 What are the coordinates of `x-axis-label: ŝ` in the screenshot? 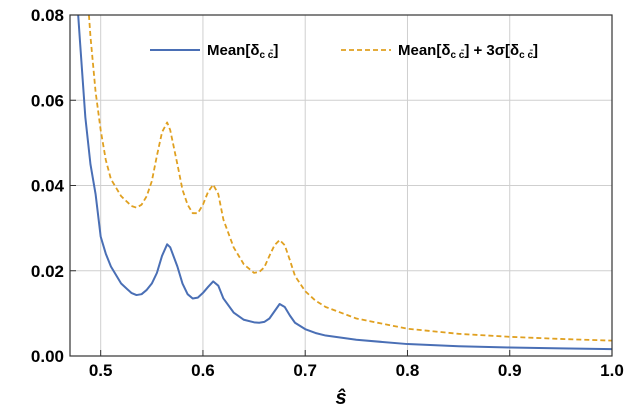 It's located at (340, 398).